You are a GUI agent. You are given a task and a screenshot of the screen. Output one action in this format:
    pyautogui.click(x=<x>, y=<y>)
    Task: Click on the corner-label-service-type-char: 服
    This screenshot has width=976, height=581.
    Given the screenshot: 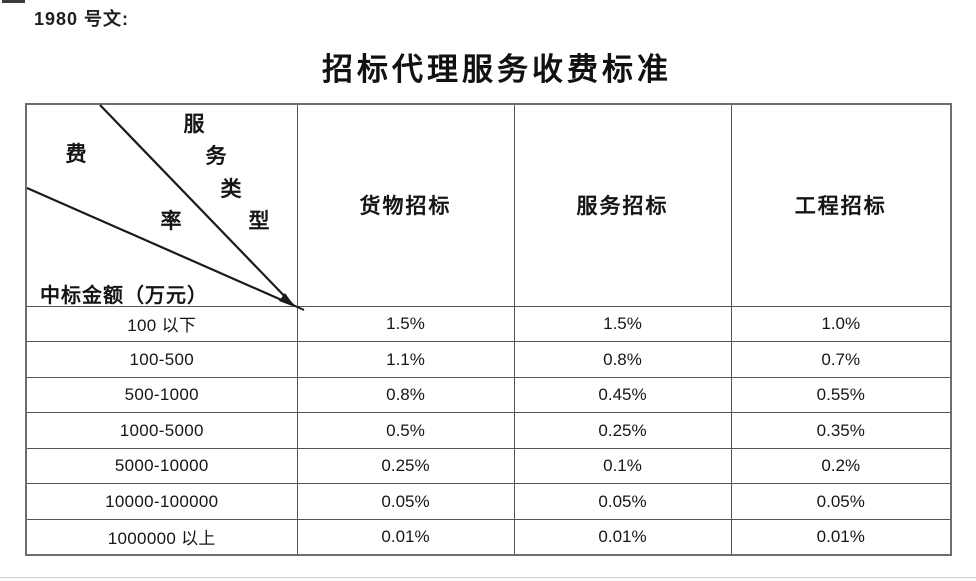 What is the action you would take?
    pyautogui.click(x=194, y=124)
    